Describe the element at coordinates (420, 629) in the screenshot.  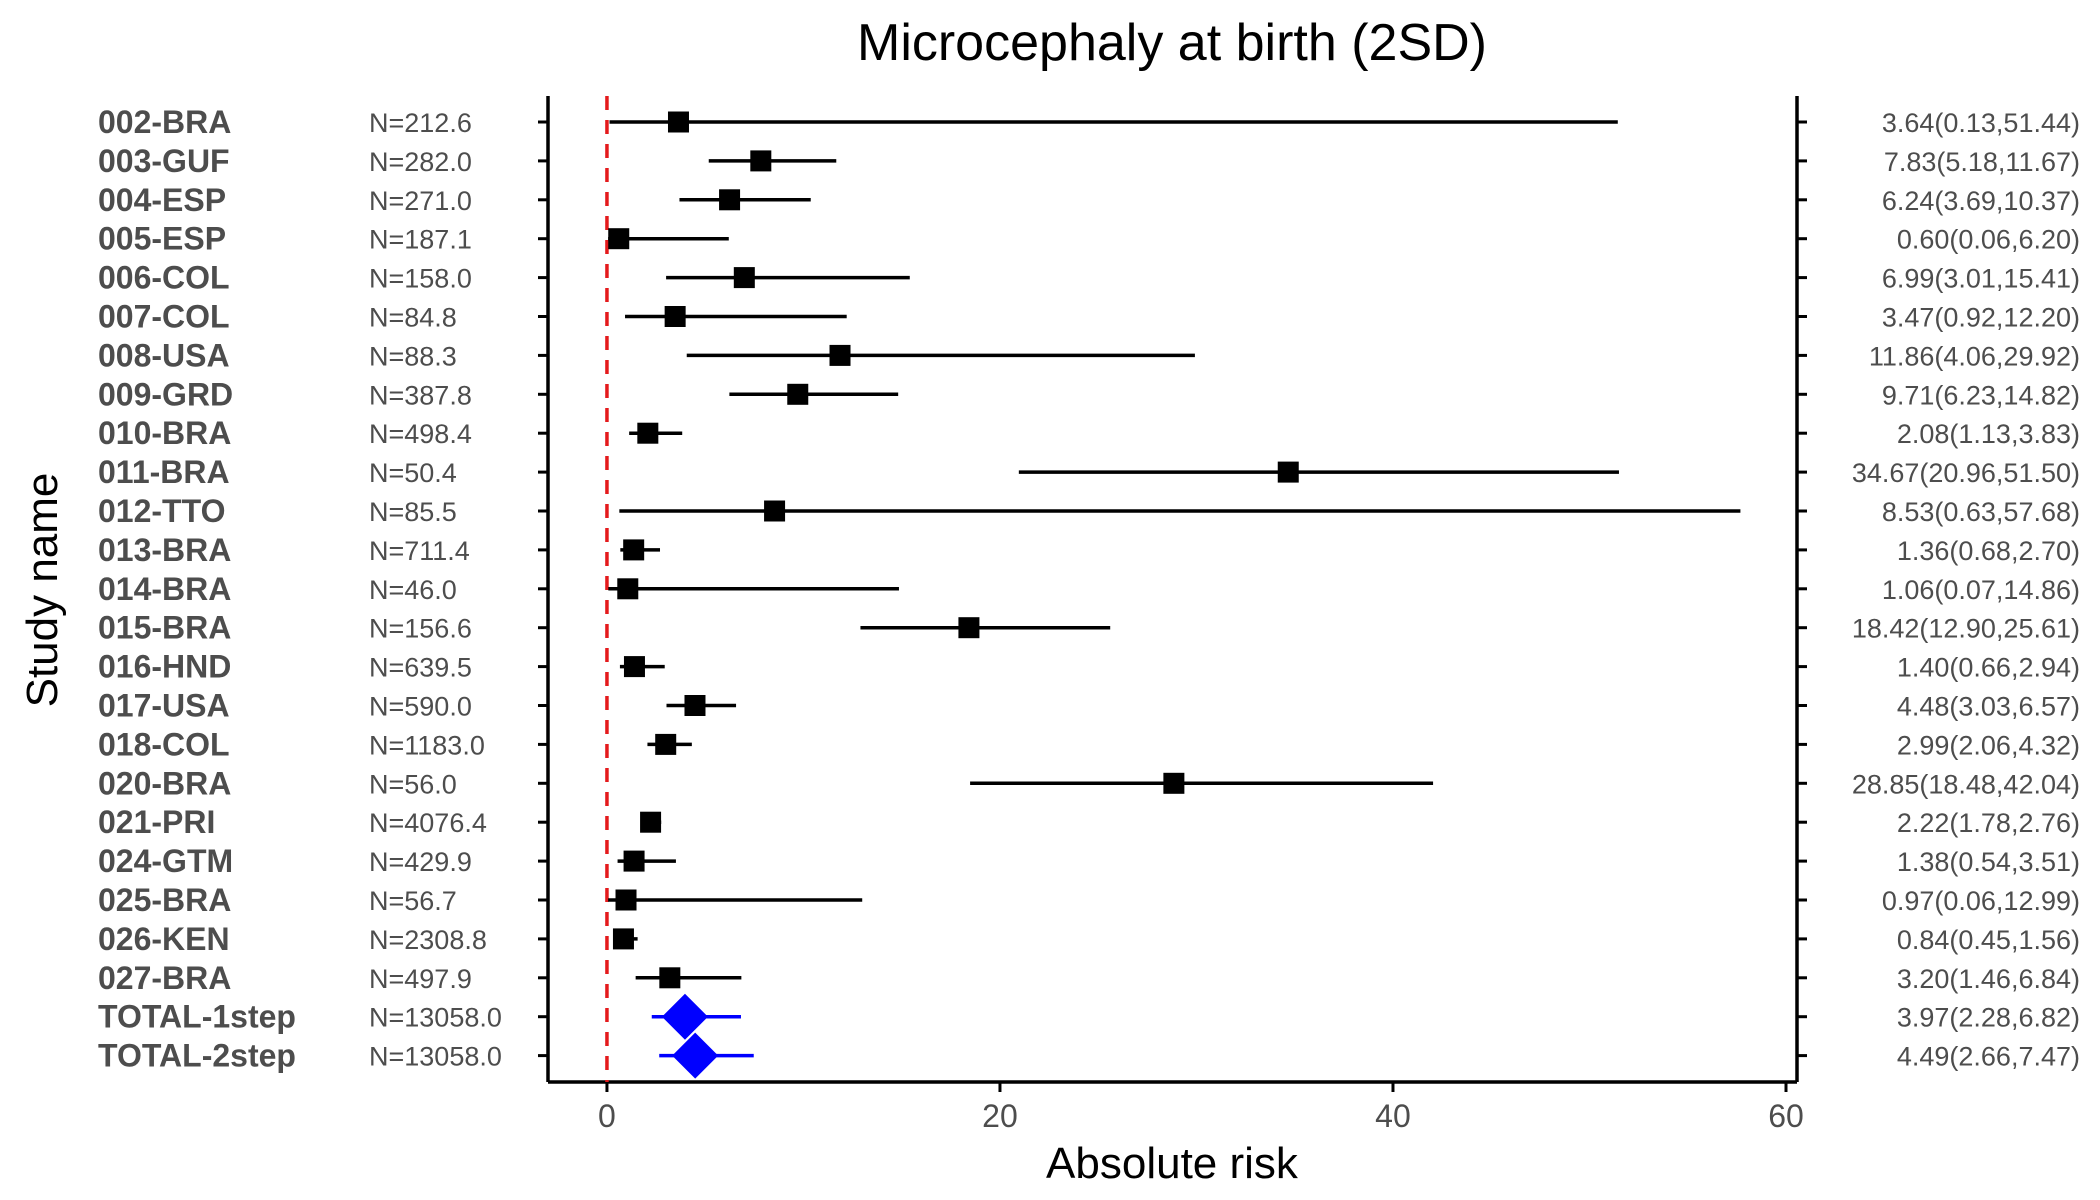
I see `sample-size-label: N=156.6` at that location.